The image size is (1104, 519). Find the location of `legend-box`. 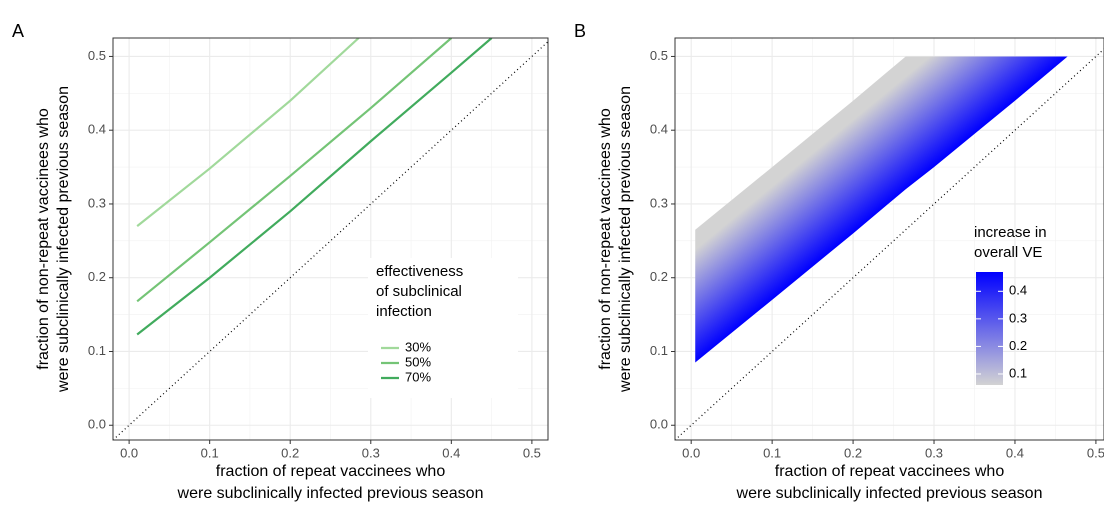

legend-box is located at coordinates (443, 328).